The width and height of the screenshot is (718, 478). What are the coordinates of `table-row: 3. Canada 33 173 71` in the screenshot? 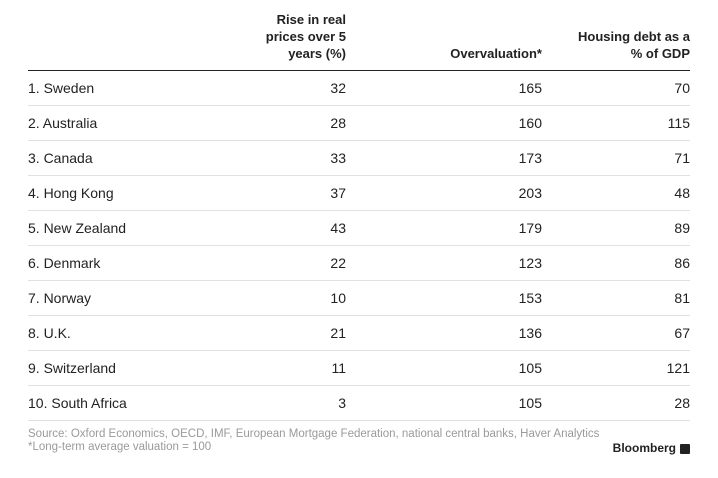 It's located at (359, 158).